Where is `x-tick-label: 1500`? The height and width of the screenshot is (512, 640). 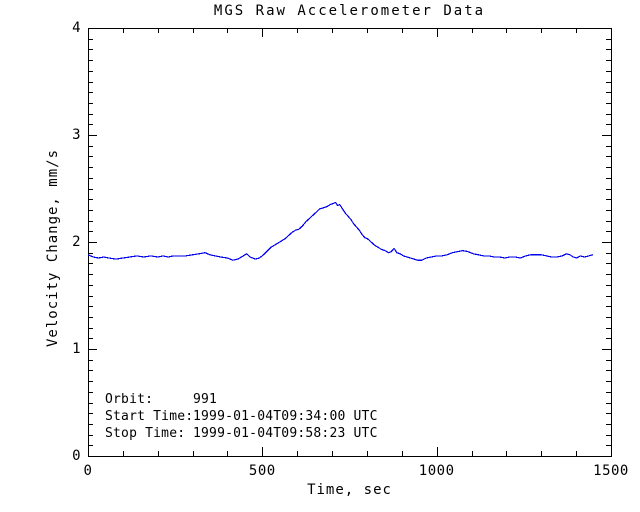 x-tick-label: 1500 is located at coordinates (611, 471).